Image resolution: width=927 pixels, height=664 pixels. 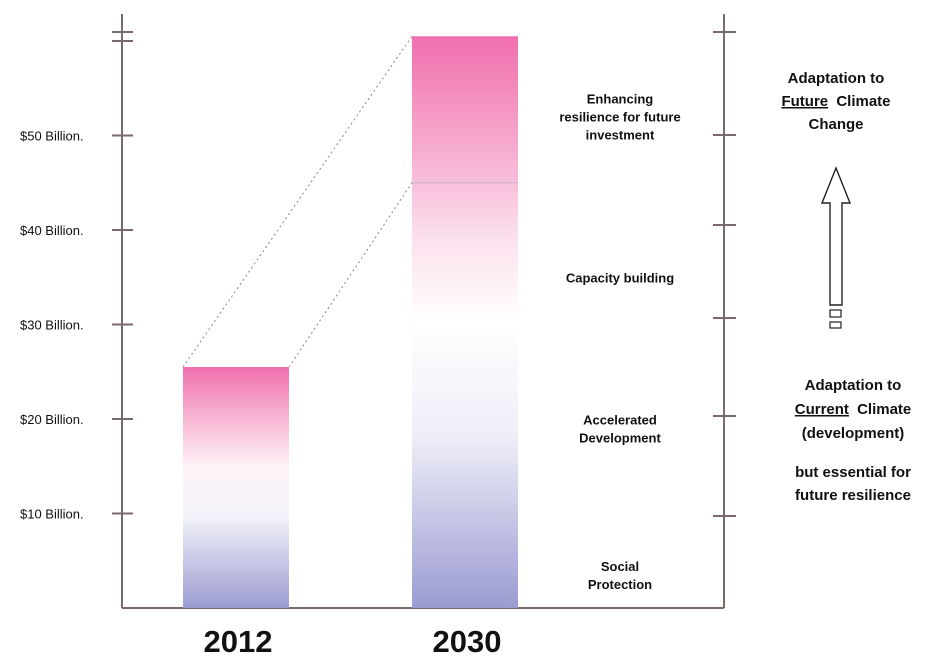 What do you see at coordinates (863, 101) in the screenshot?
I see `future-annotation-suffix: Climate` at bounding box center [863, 101].